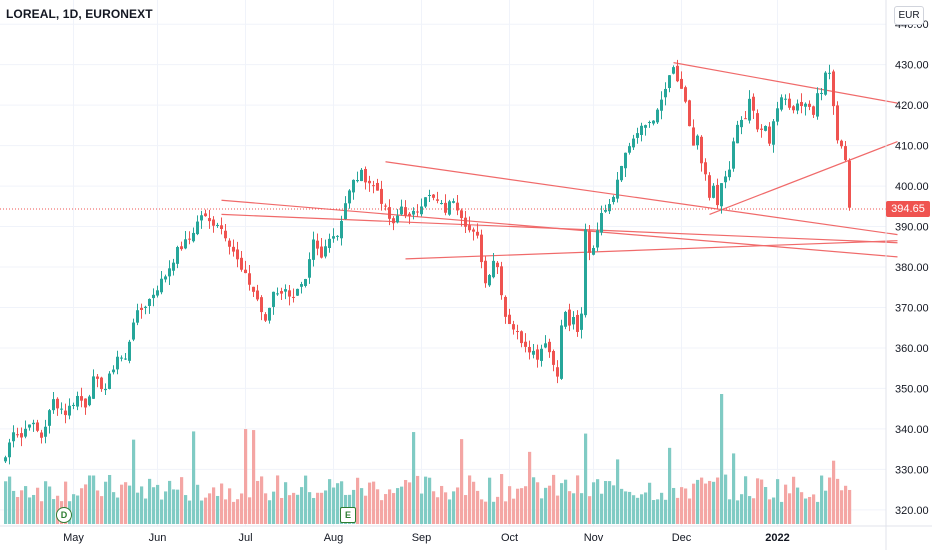  What do you see at coordinates (559, 228) in the screenshot?
I see `trendline-long-bottom` at bounding box center [559, 228].